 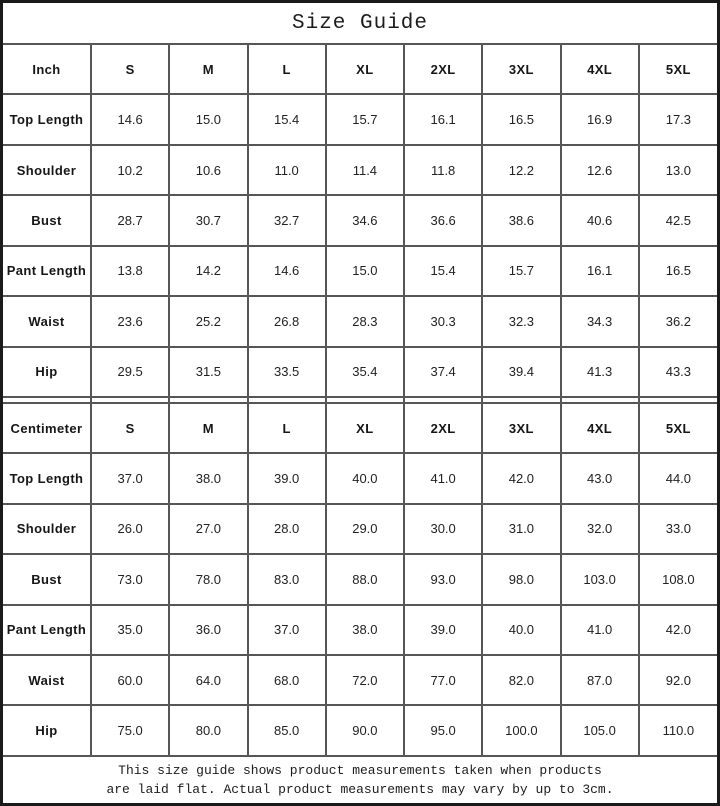 I want to click on size-value-cell: 41.3, so click(x=599, y=371).